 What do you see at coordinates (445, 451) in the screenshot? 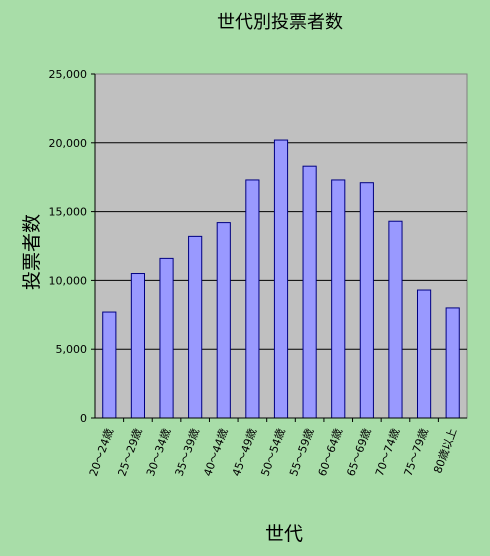
I see `x-tick-label: 80歳以上` at bounding box center [445, 451].